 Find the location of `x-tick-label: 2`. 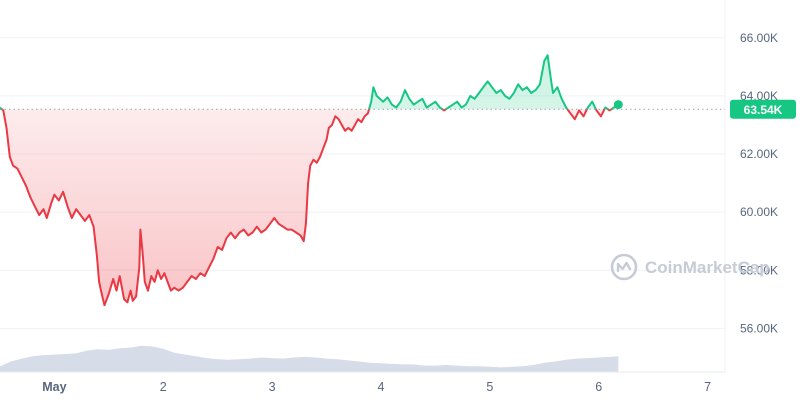

x-tick-label: 2 is located at coordinates (163, 387).